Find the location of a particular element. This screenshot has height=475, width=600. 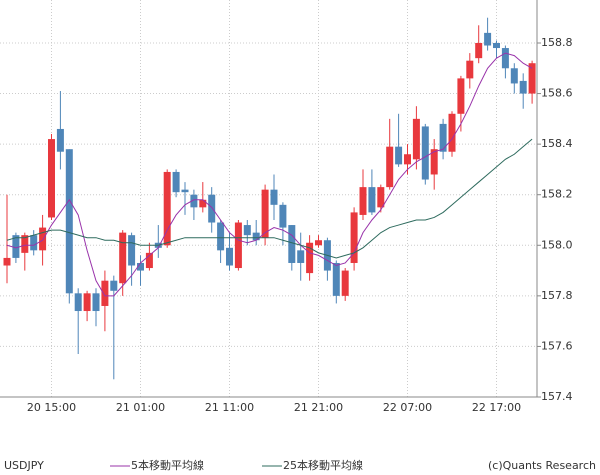

y-tick-label: 158.0 is located at coordinates (557, 244).